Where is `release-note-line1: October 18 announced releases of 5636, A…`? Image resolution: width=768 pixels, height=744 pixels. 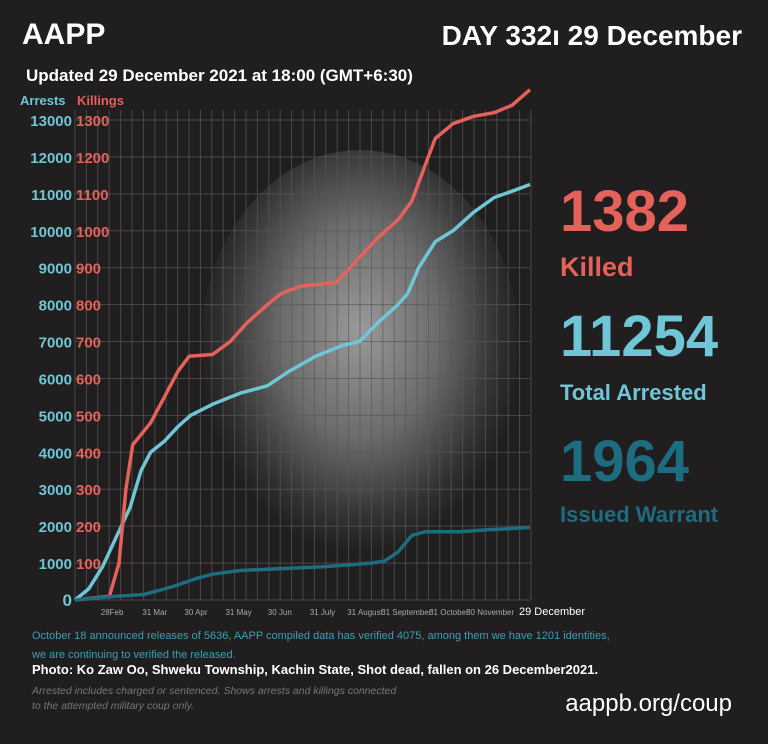 release-note-line1: October 18 announced releases of 5636, A… is located at coordinates (321, 636).